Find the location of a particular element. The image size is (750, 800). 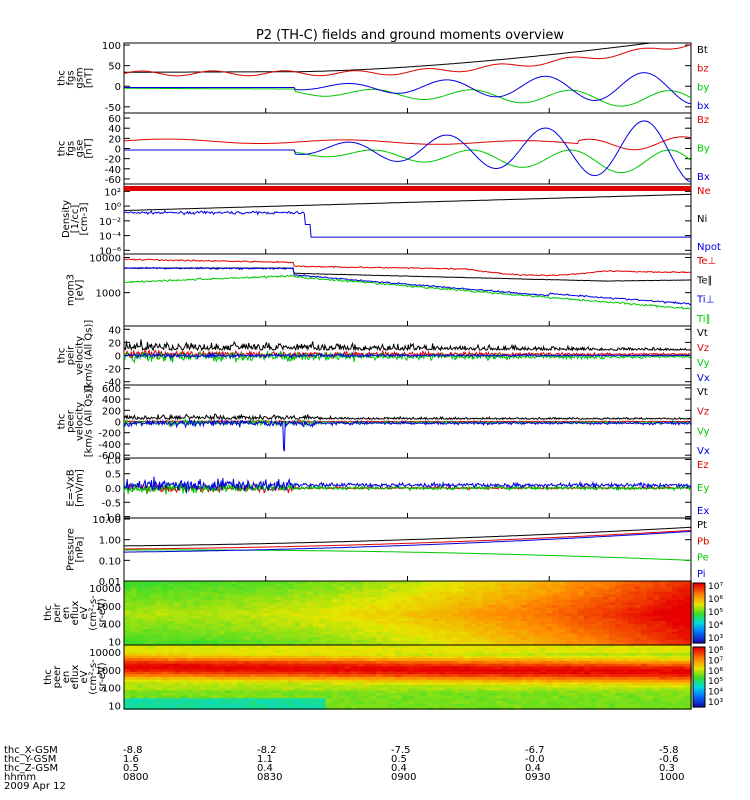

y-tick-label: 1000 is located at coordinates (108, 607).